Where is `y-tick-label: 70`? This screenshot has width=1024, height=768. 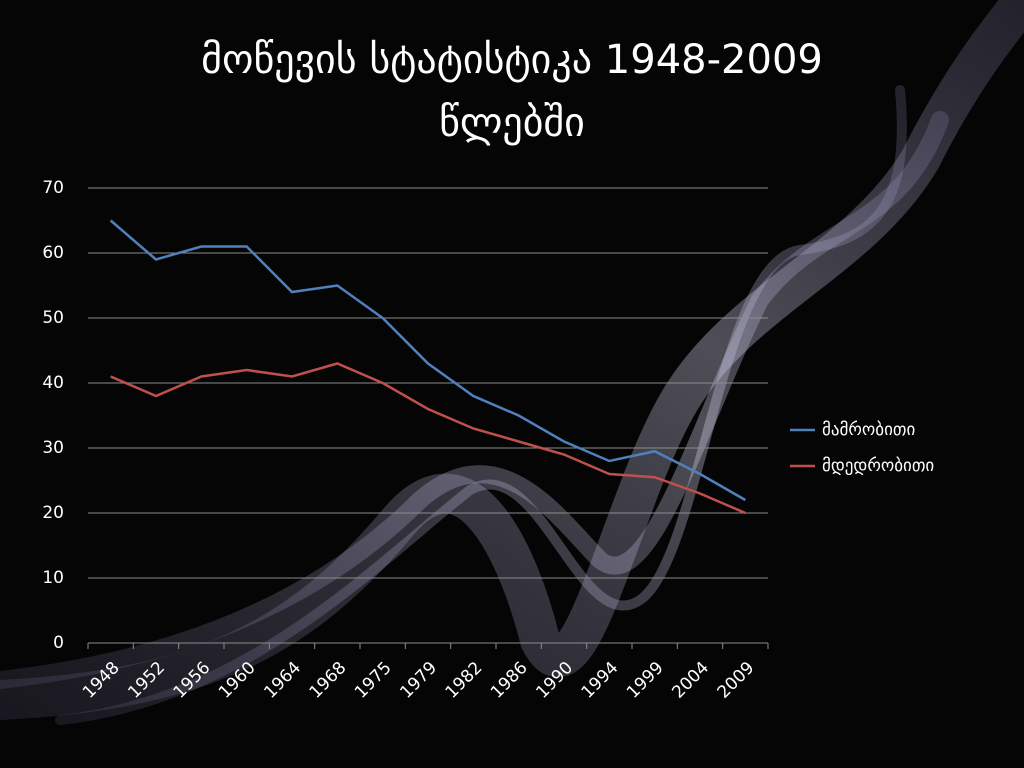 y-tick-label: 70 is located at coordinates (53, 188).